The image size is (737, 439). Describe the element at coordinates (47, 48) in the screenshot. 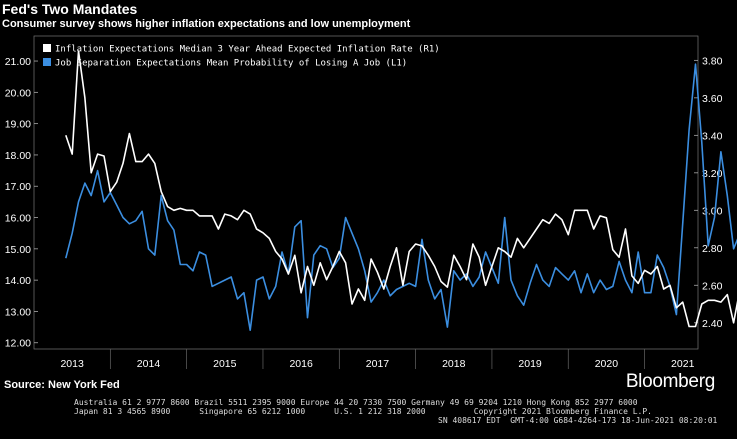

I see `legend-swatch-inflation` at that location.